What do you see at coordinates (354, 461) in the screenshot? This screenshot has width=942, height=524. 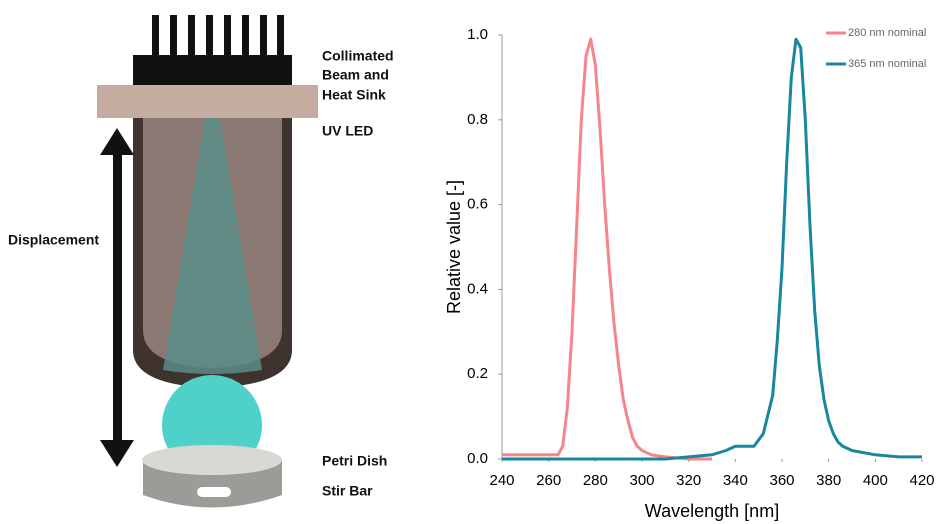 I see `label: Petri Dish` at bounding box center [354, 461].